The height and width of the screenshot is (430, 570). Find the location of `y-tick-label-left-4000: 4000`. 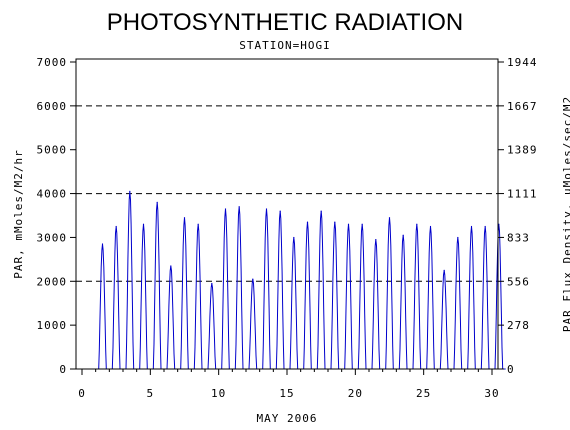

y-tick-label-left-4000: 4000 is located at coordinates (52, 194).